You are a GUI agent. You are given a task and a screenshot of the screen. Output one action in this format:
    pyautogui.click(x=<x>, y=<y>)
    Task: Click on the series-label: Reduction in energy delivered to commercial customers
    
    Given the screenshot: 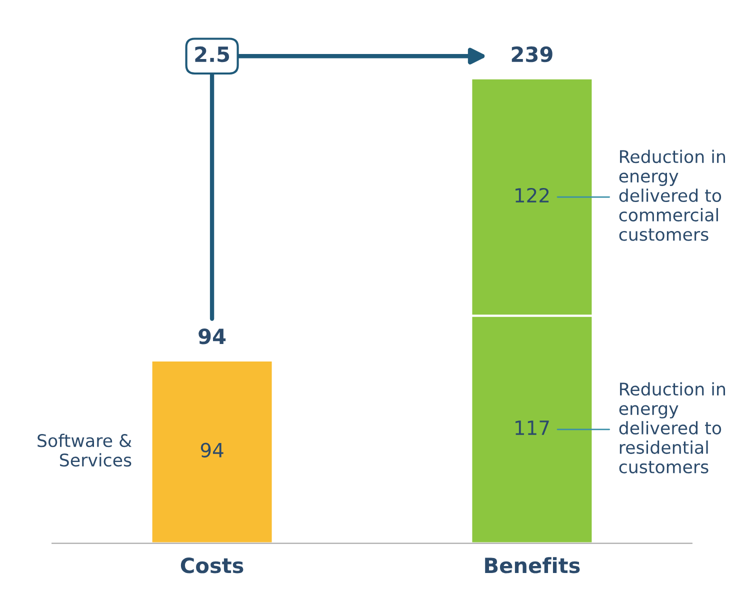 What is the action you would take?
    pyautogui.click(x=672, y=195)
    